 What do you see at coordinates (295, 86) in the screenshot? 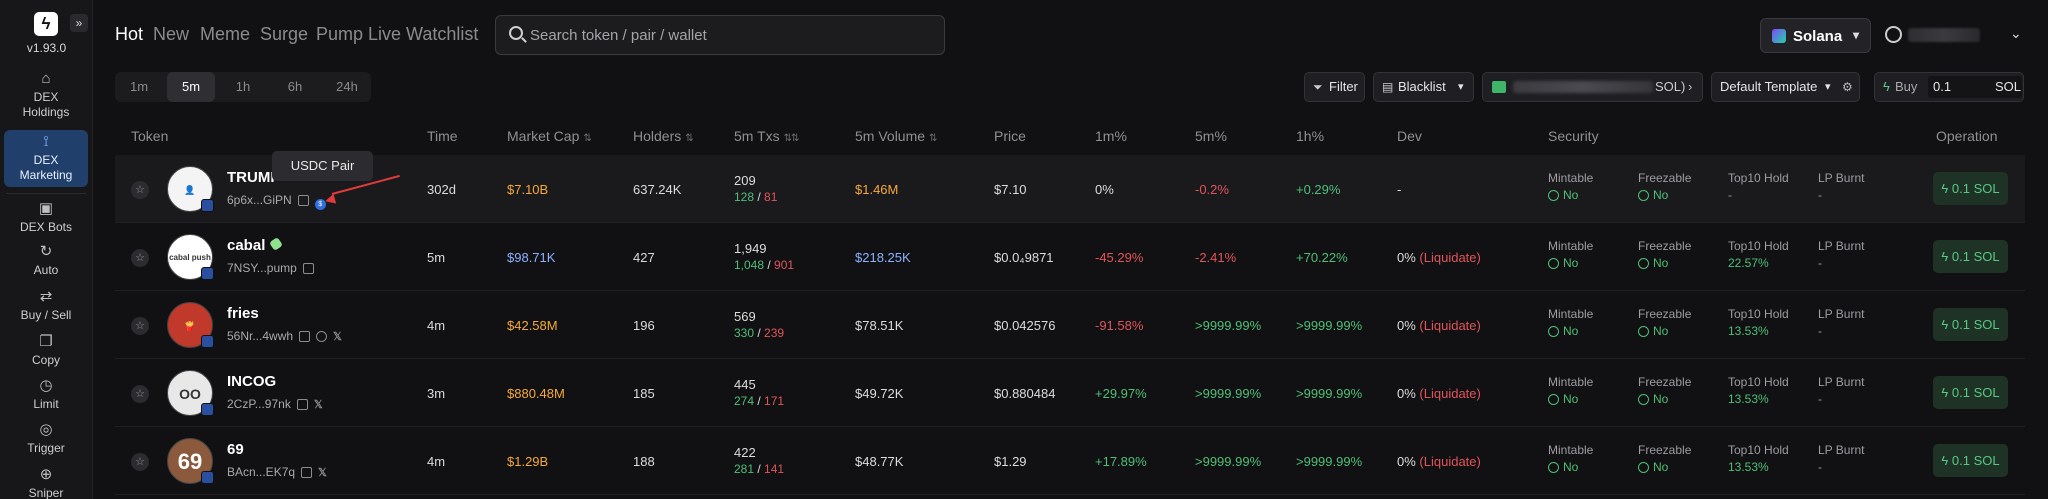
I see `timeframe-6h: 6h` at bounding box center [295, 86].